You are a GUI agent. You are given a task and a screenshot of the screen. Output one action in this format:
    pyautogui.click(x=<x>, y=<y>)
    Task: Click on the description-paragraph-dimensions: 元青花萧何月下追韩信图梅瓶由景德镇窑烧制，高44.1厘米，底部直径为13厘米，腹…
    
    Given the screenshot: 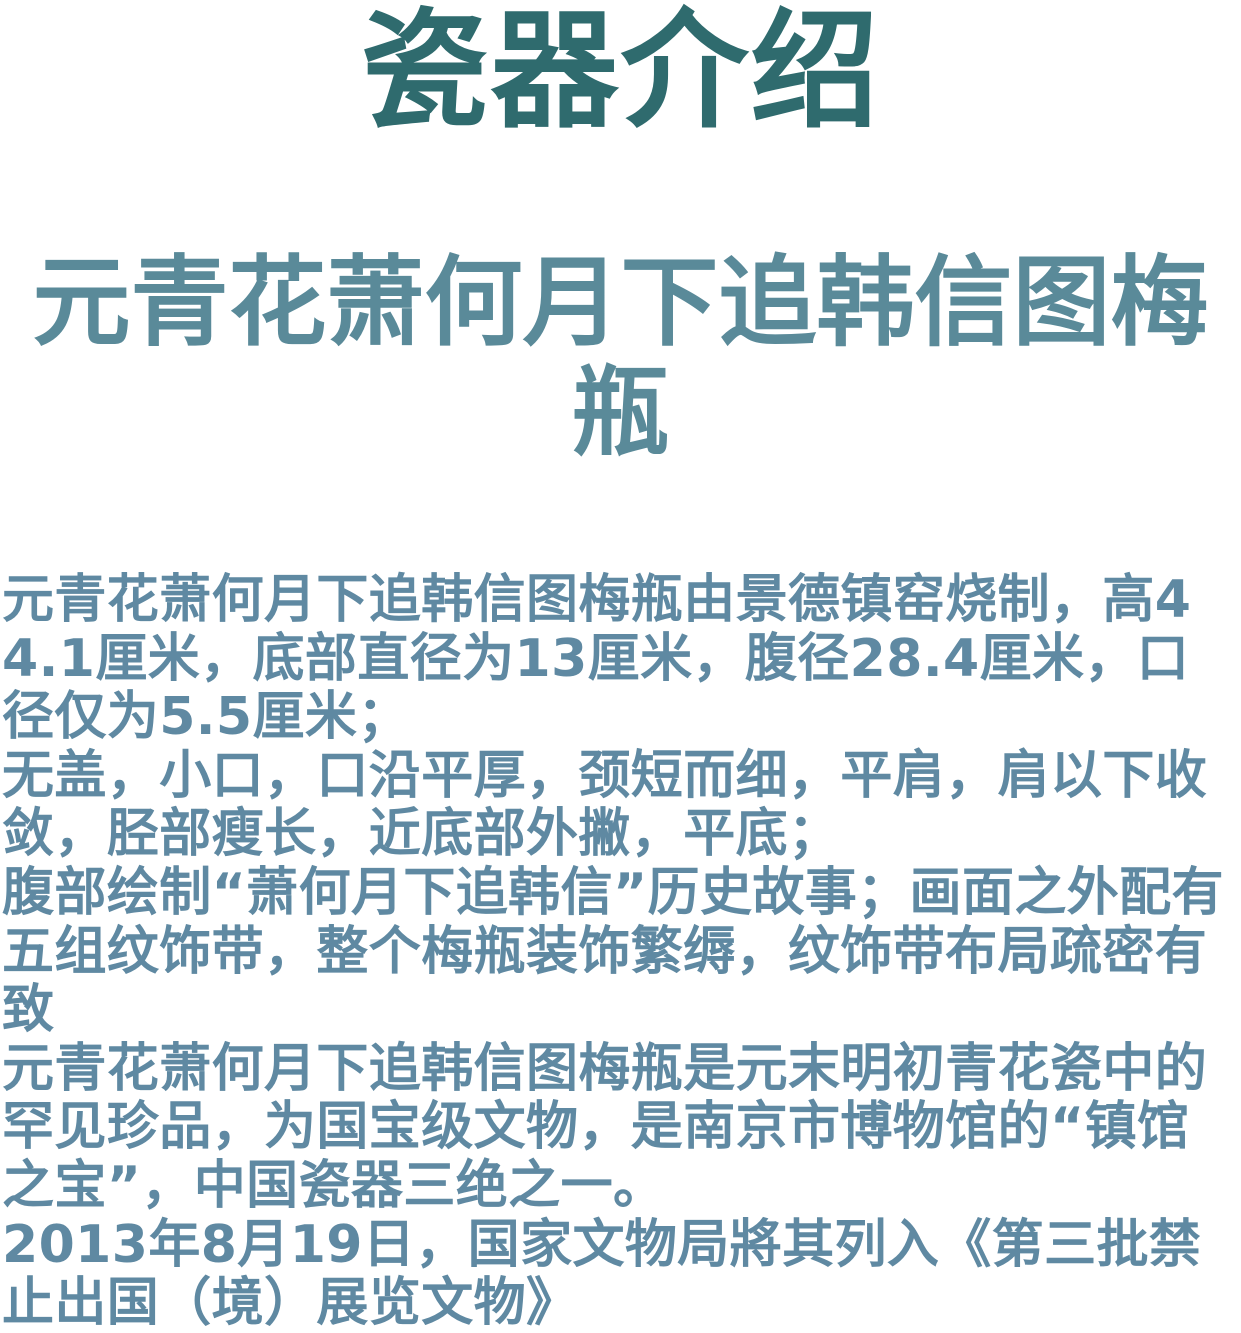 What is the action you would take?
    pyautogui.click(x=597, y=659)
    